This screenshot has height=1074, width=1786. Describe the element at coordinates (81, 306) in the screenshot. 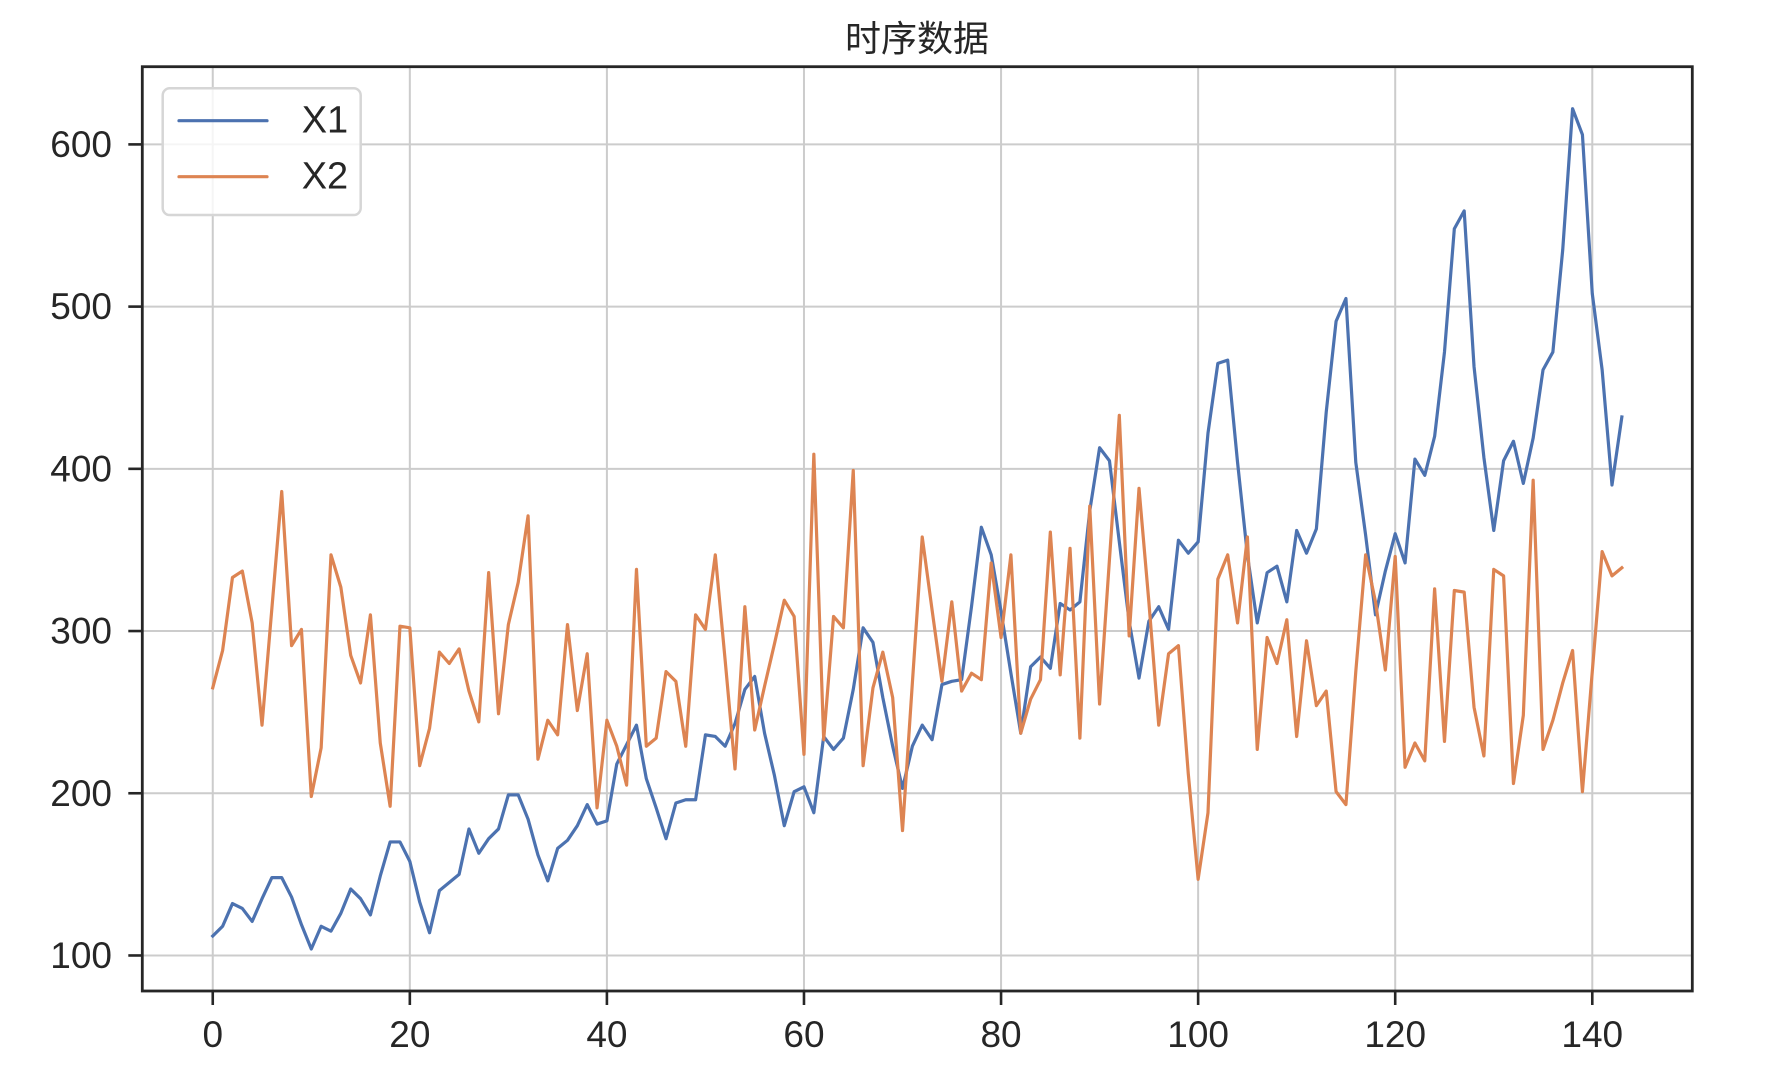

I see `y-tick-label: 500` at that location.